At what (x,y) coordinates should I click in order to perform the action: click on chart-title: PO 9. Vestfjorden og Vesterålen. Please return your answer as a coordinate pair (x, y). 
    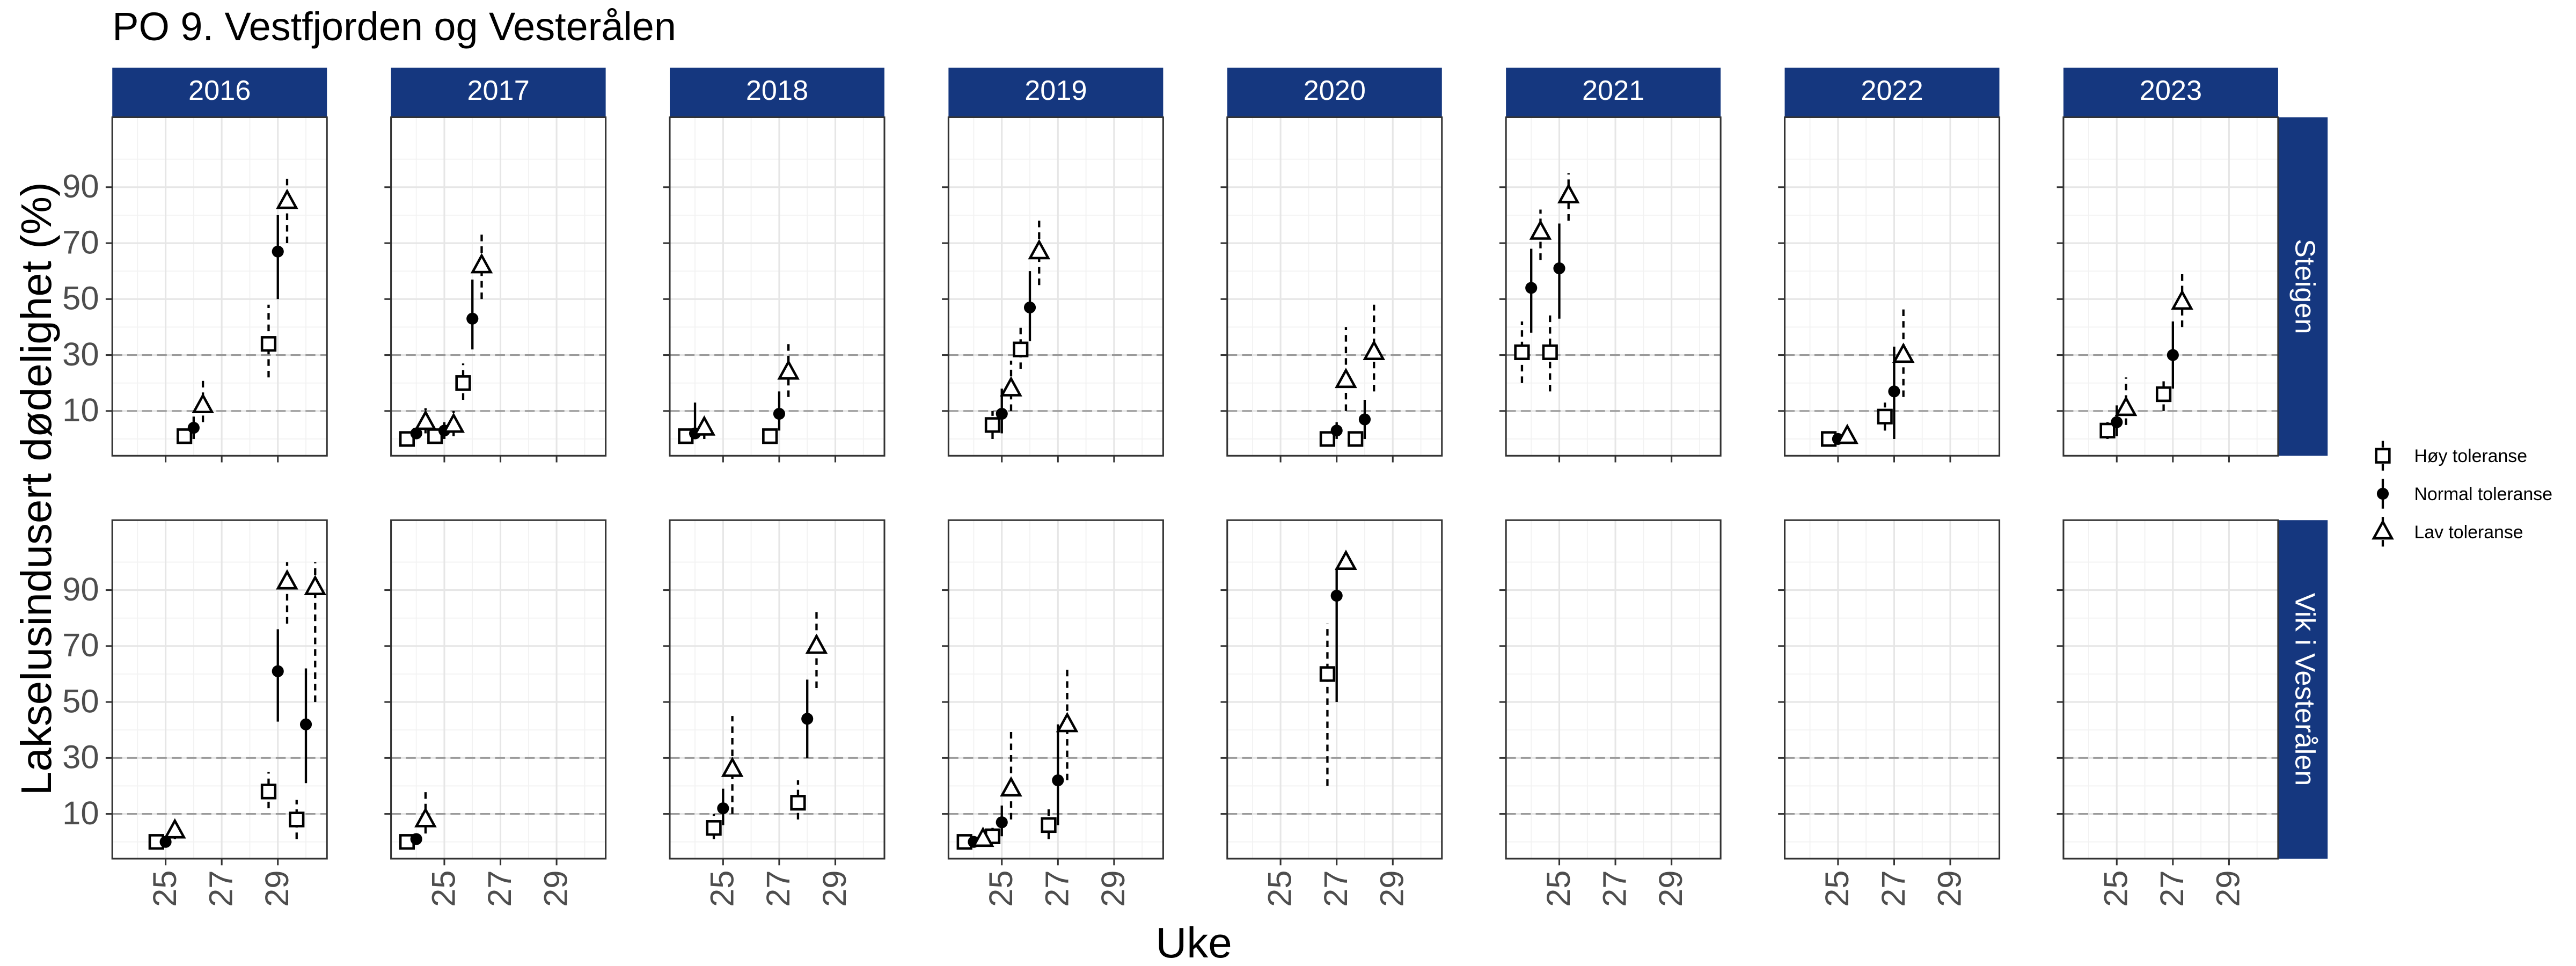
    Looking at the image, I should click on (394, 26).